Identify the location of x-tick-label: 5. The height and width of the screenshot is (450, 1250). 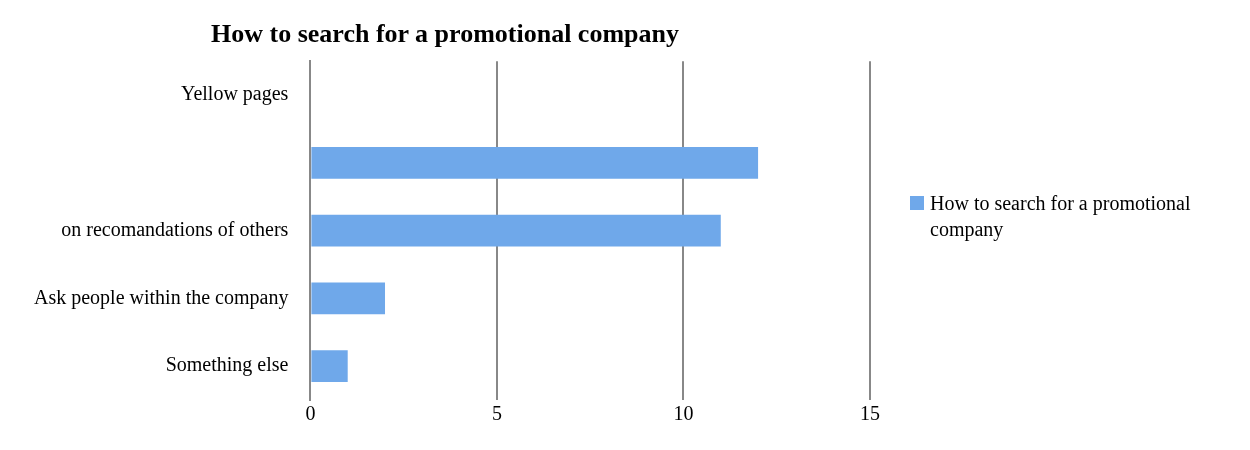
(496, 413).